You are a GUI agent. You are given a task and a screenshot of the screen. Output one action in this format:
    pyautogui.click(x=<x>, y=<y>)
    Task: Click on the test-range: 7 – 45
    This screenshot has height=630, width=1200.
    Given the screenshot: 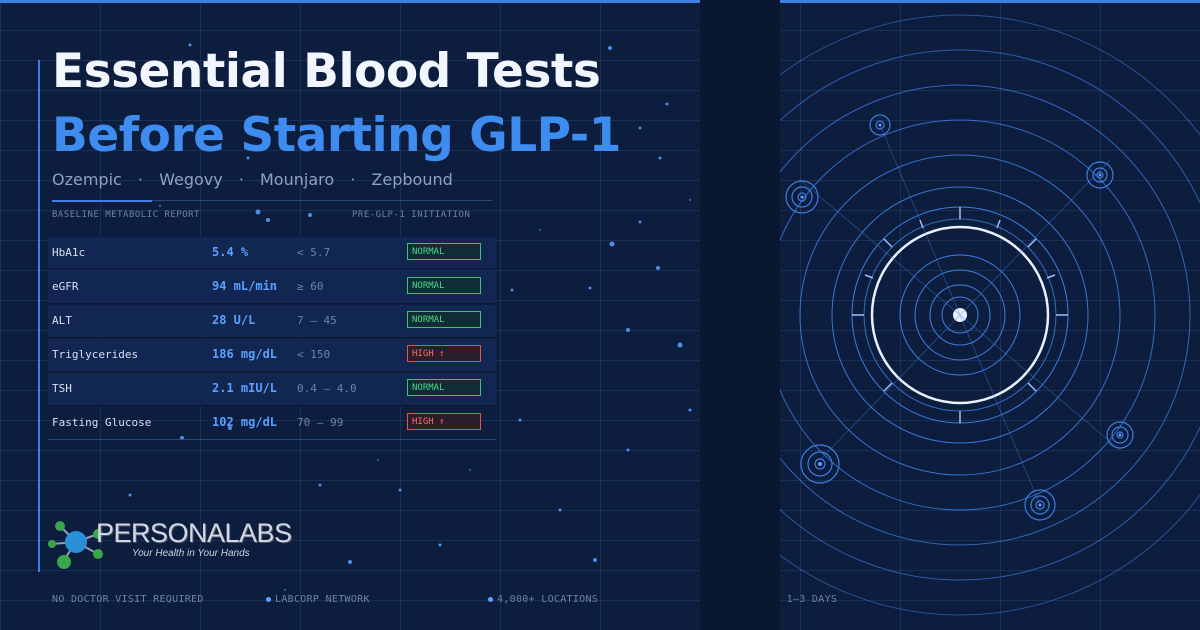 What is the action you would take?
    pyautogui.click(x=317, y=320)
    